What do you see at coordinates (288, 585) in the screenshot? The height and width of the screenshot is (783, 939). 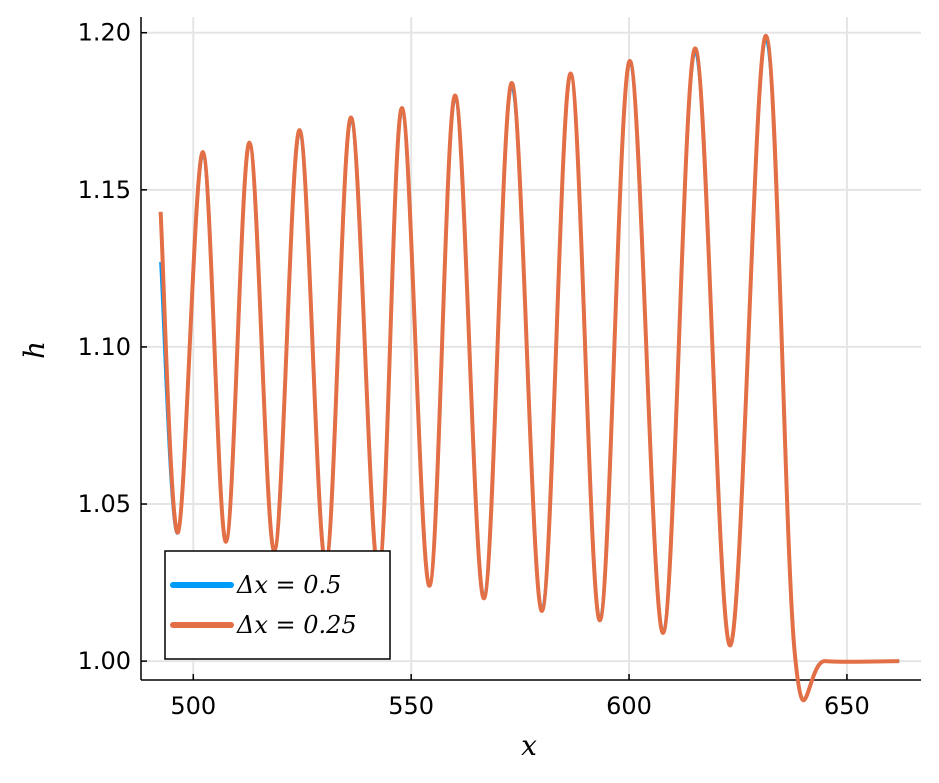 I see `legend-label-series1: Δx = 0.5` at bounding box center [288, 585].